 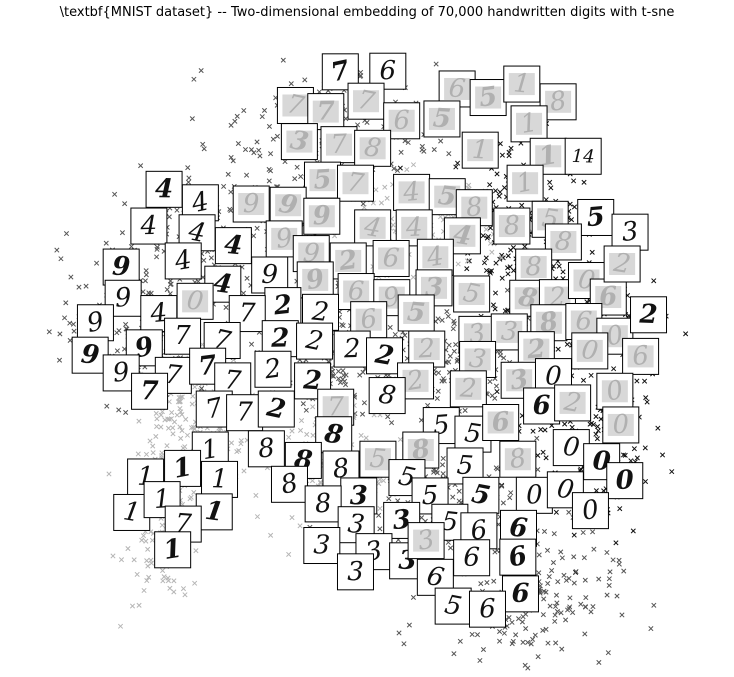 I want to click on thumbnail-digit-label: 0, so click(x=625, y=480).